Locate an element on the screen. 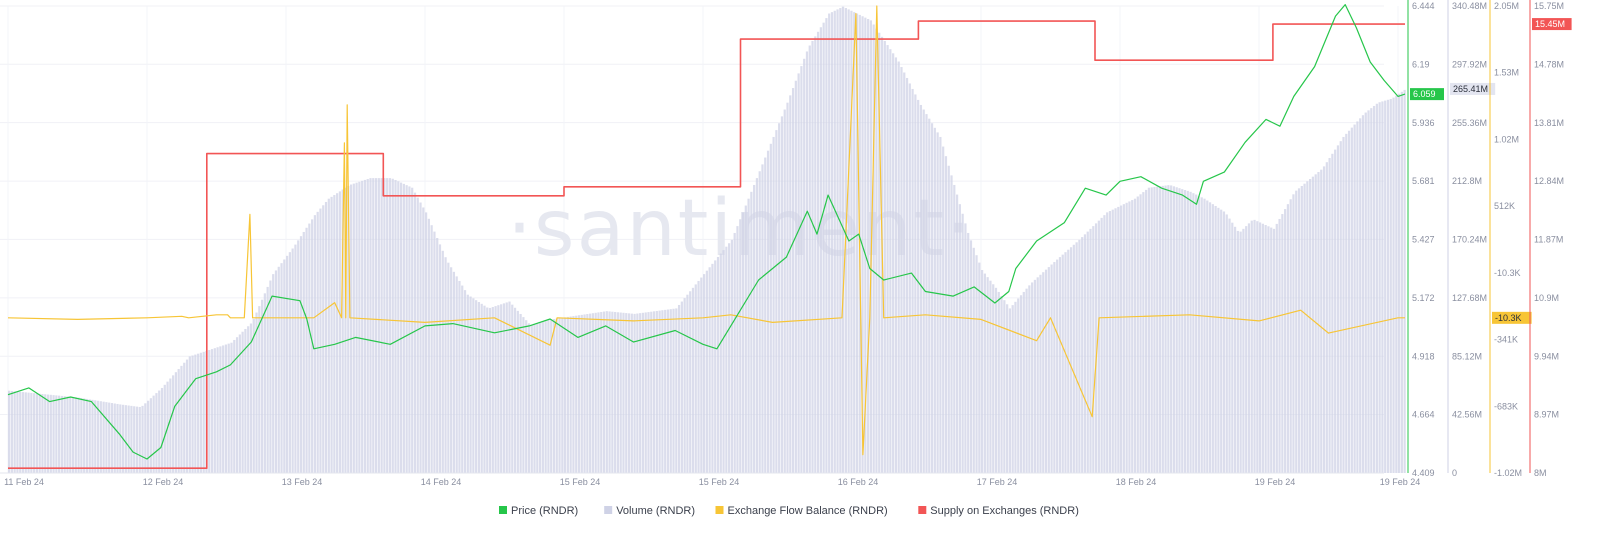 This screenshot has width=1600, height=542. supply-tick-label: 9.94M is located at coordinates (1546, 356).